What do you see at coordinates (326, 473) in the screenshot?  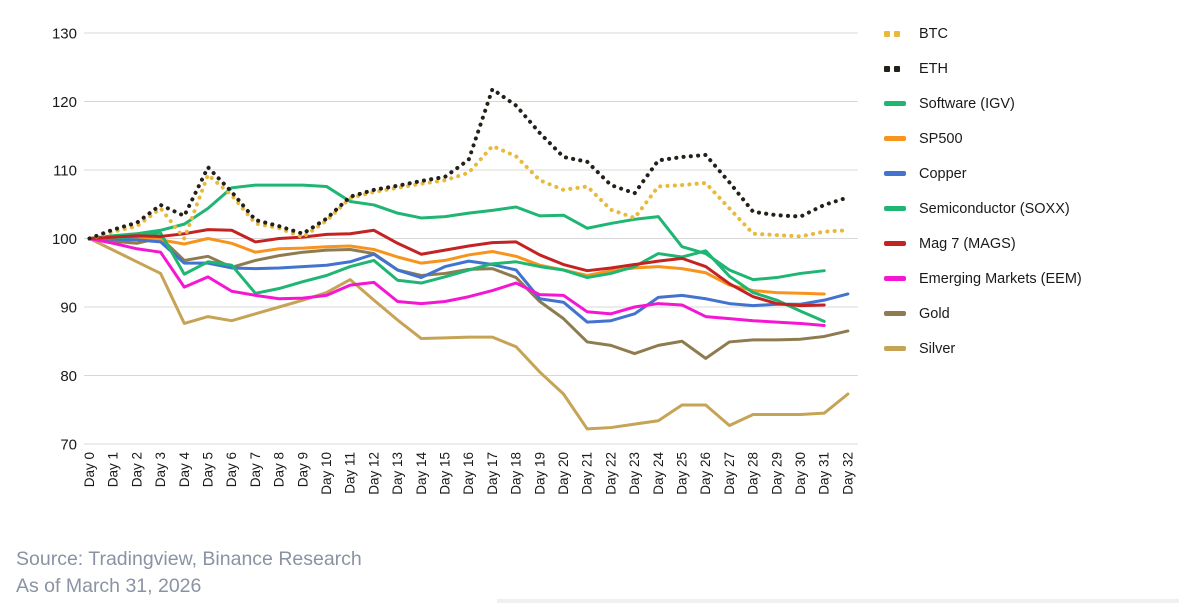 I see `x-tick-label: Day 10` at bounding box center [326, 473].